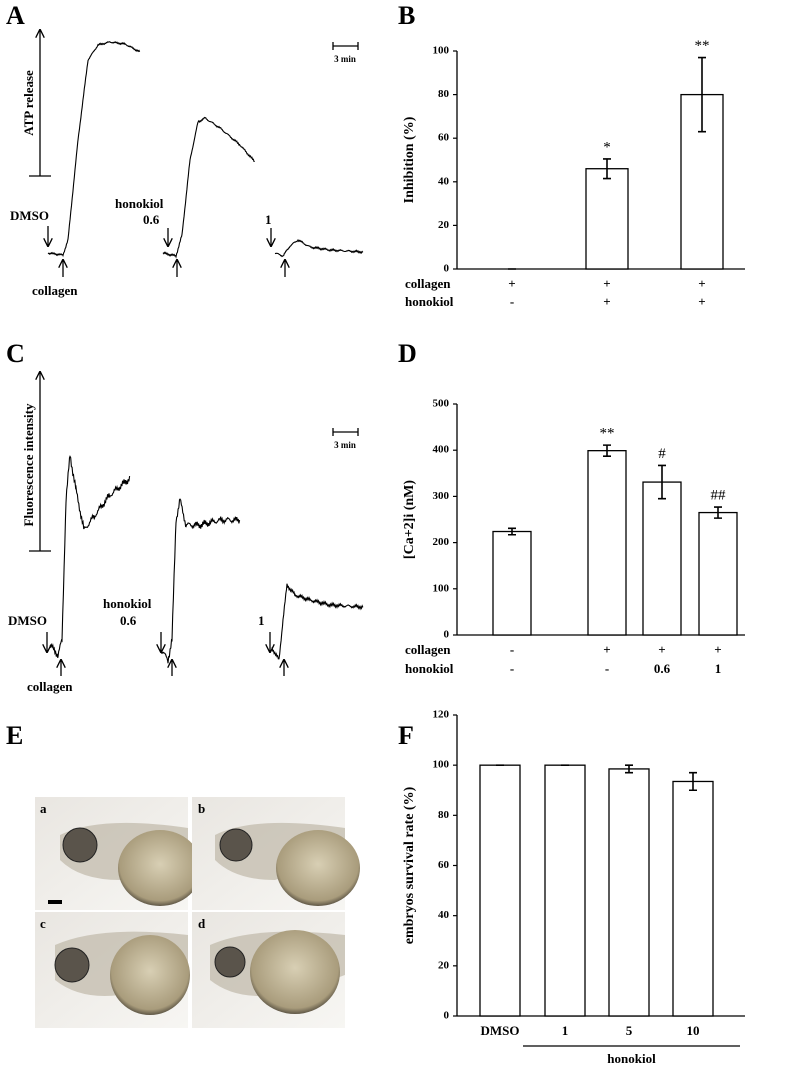  What do you see at coordinates (28, 103) in the screenshot?
I see `trace-y-label: ATP release` at bounding box center [28, 103].